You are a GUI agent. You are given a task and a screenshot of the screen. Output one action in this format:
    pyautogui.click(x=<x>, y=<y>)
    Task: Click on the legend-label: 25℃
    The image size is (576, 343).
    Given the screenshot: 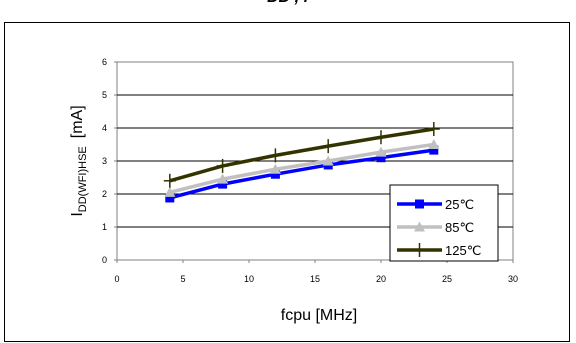 What is the action you would take?
    pyautogui.click(x=459, y=204)
    